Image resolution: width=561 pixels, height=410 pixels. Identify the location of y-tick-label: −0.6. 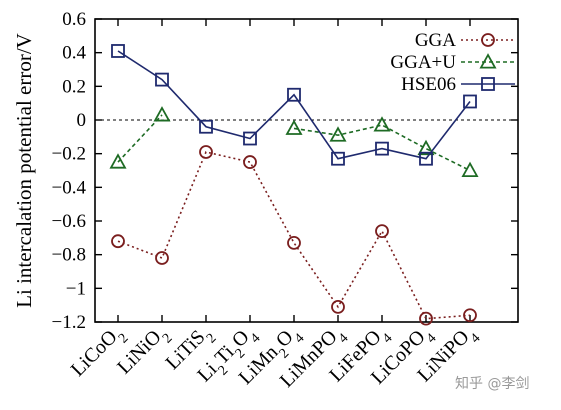
(69, 221).